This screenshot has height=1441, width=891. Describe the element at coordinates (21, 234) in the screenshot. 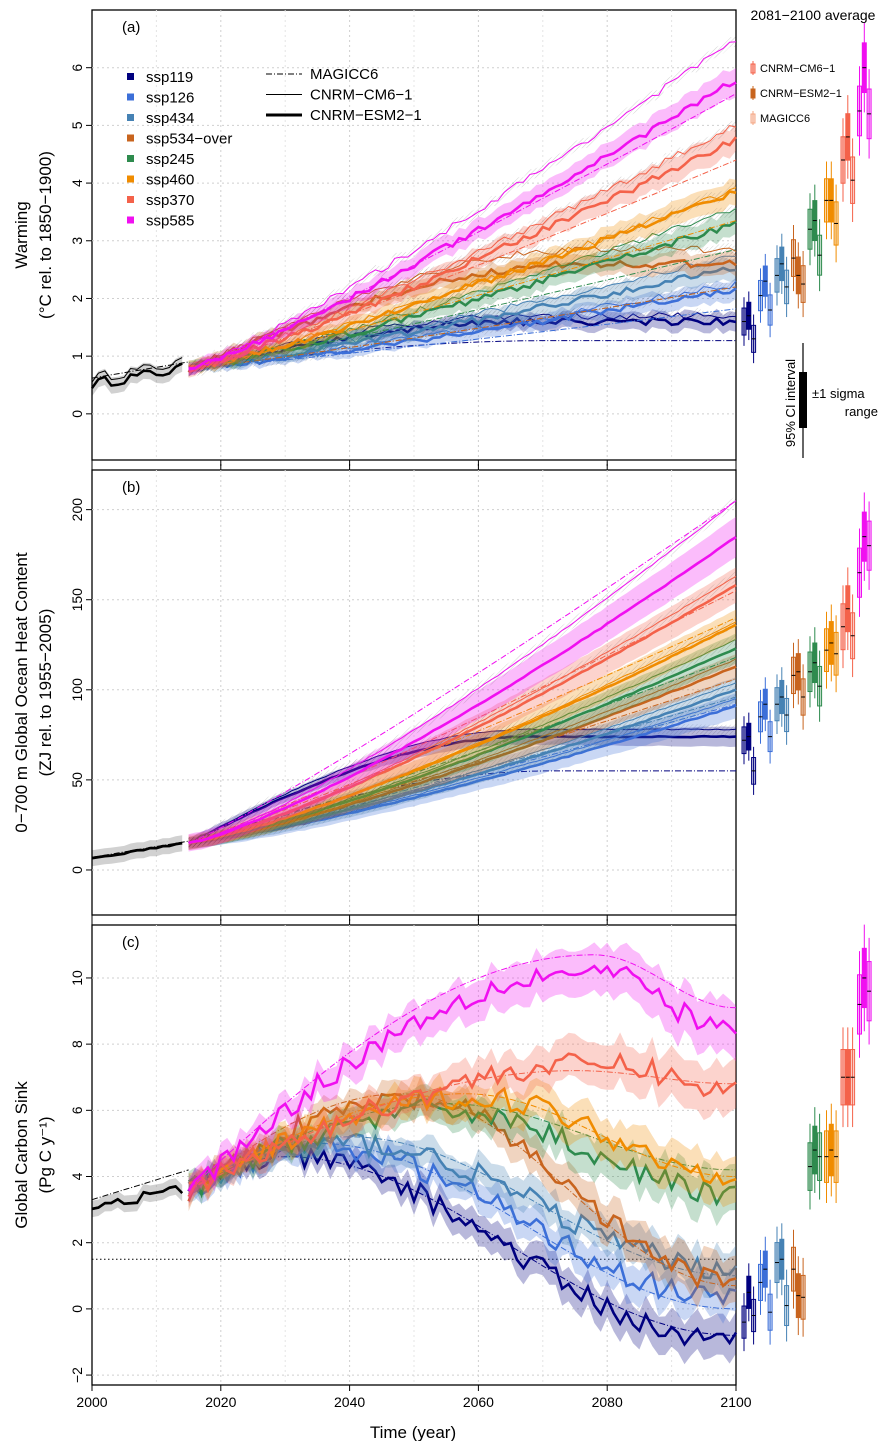

I see `y-axis-title: Warming` at that location.